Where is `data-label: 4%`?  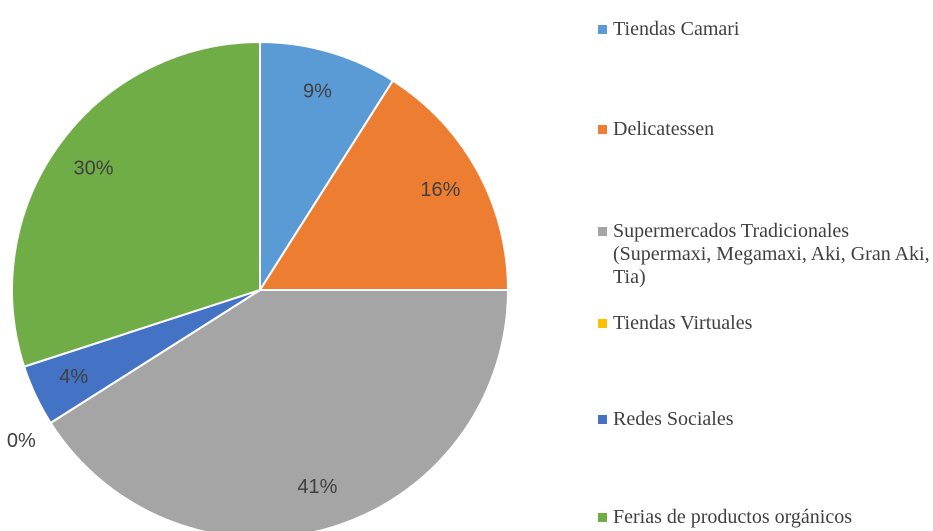
data-label: 4% is located at coordinates (73, 377).